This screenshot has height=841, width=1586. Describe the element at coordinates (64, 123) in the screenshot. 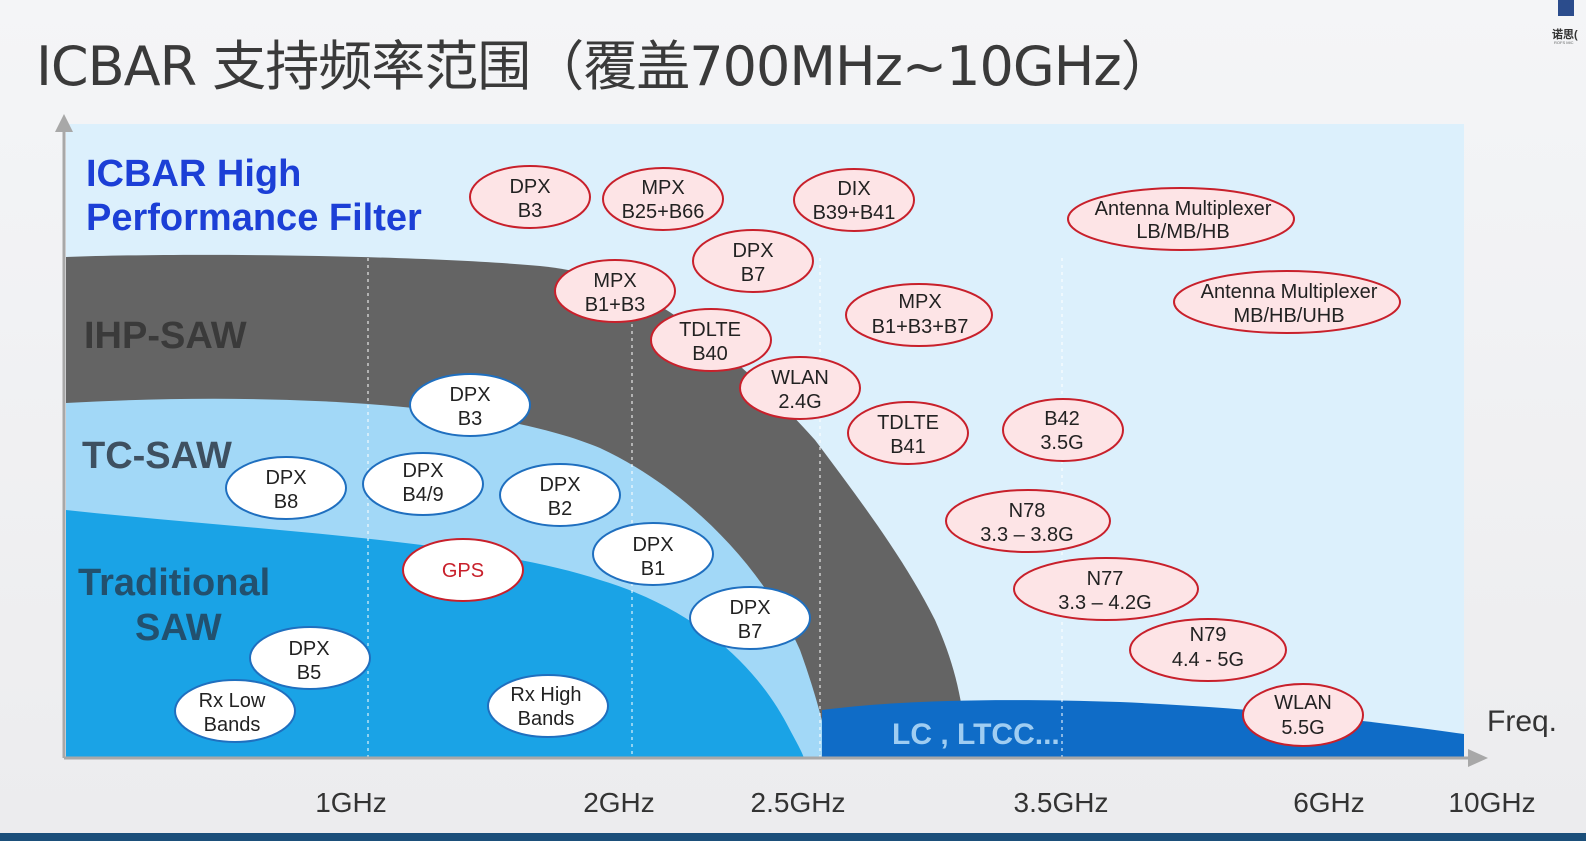

I see `y-axis-arrow-icon` at that location.